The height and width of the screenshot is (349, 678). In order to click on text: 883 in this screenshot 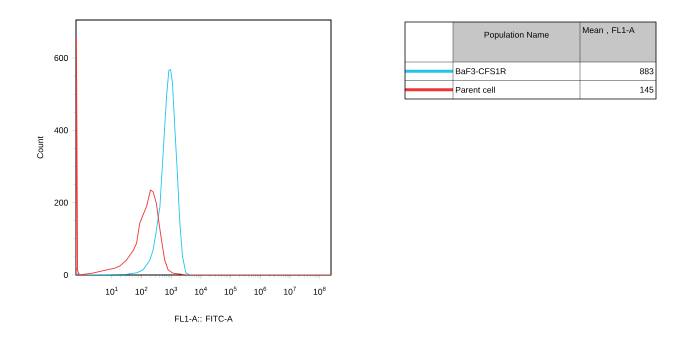, I will do `click(647, 71)`.